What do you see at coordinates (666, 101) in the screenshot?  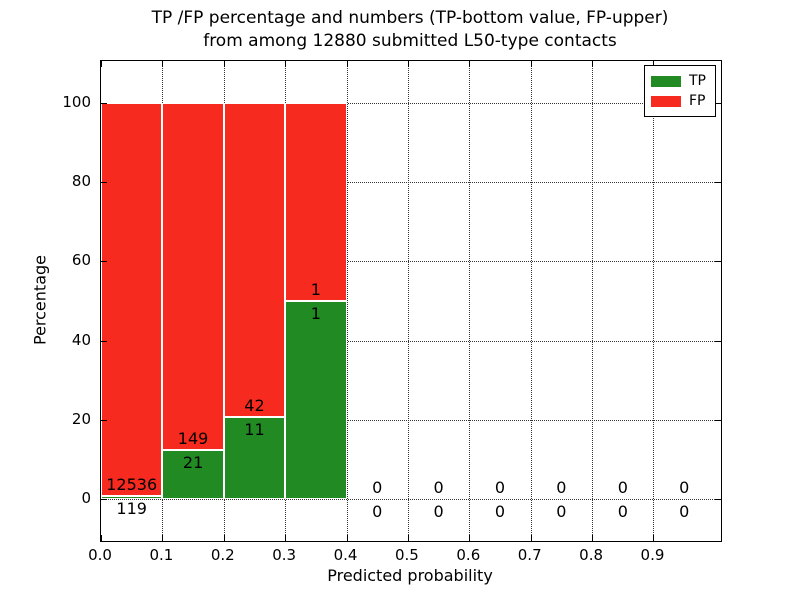 I see `legend-swatch-fp-icon` at bounding box center [666, 101].